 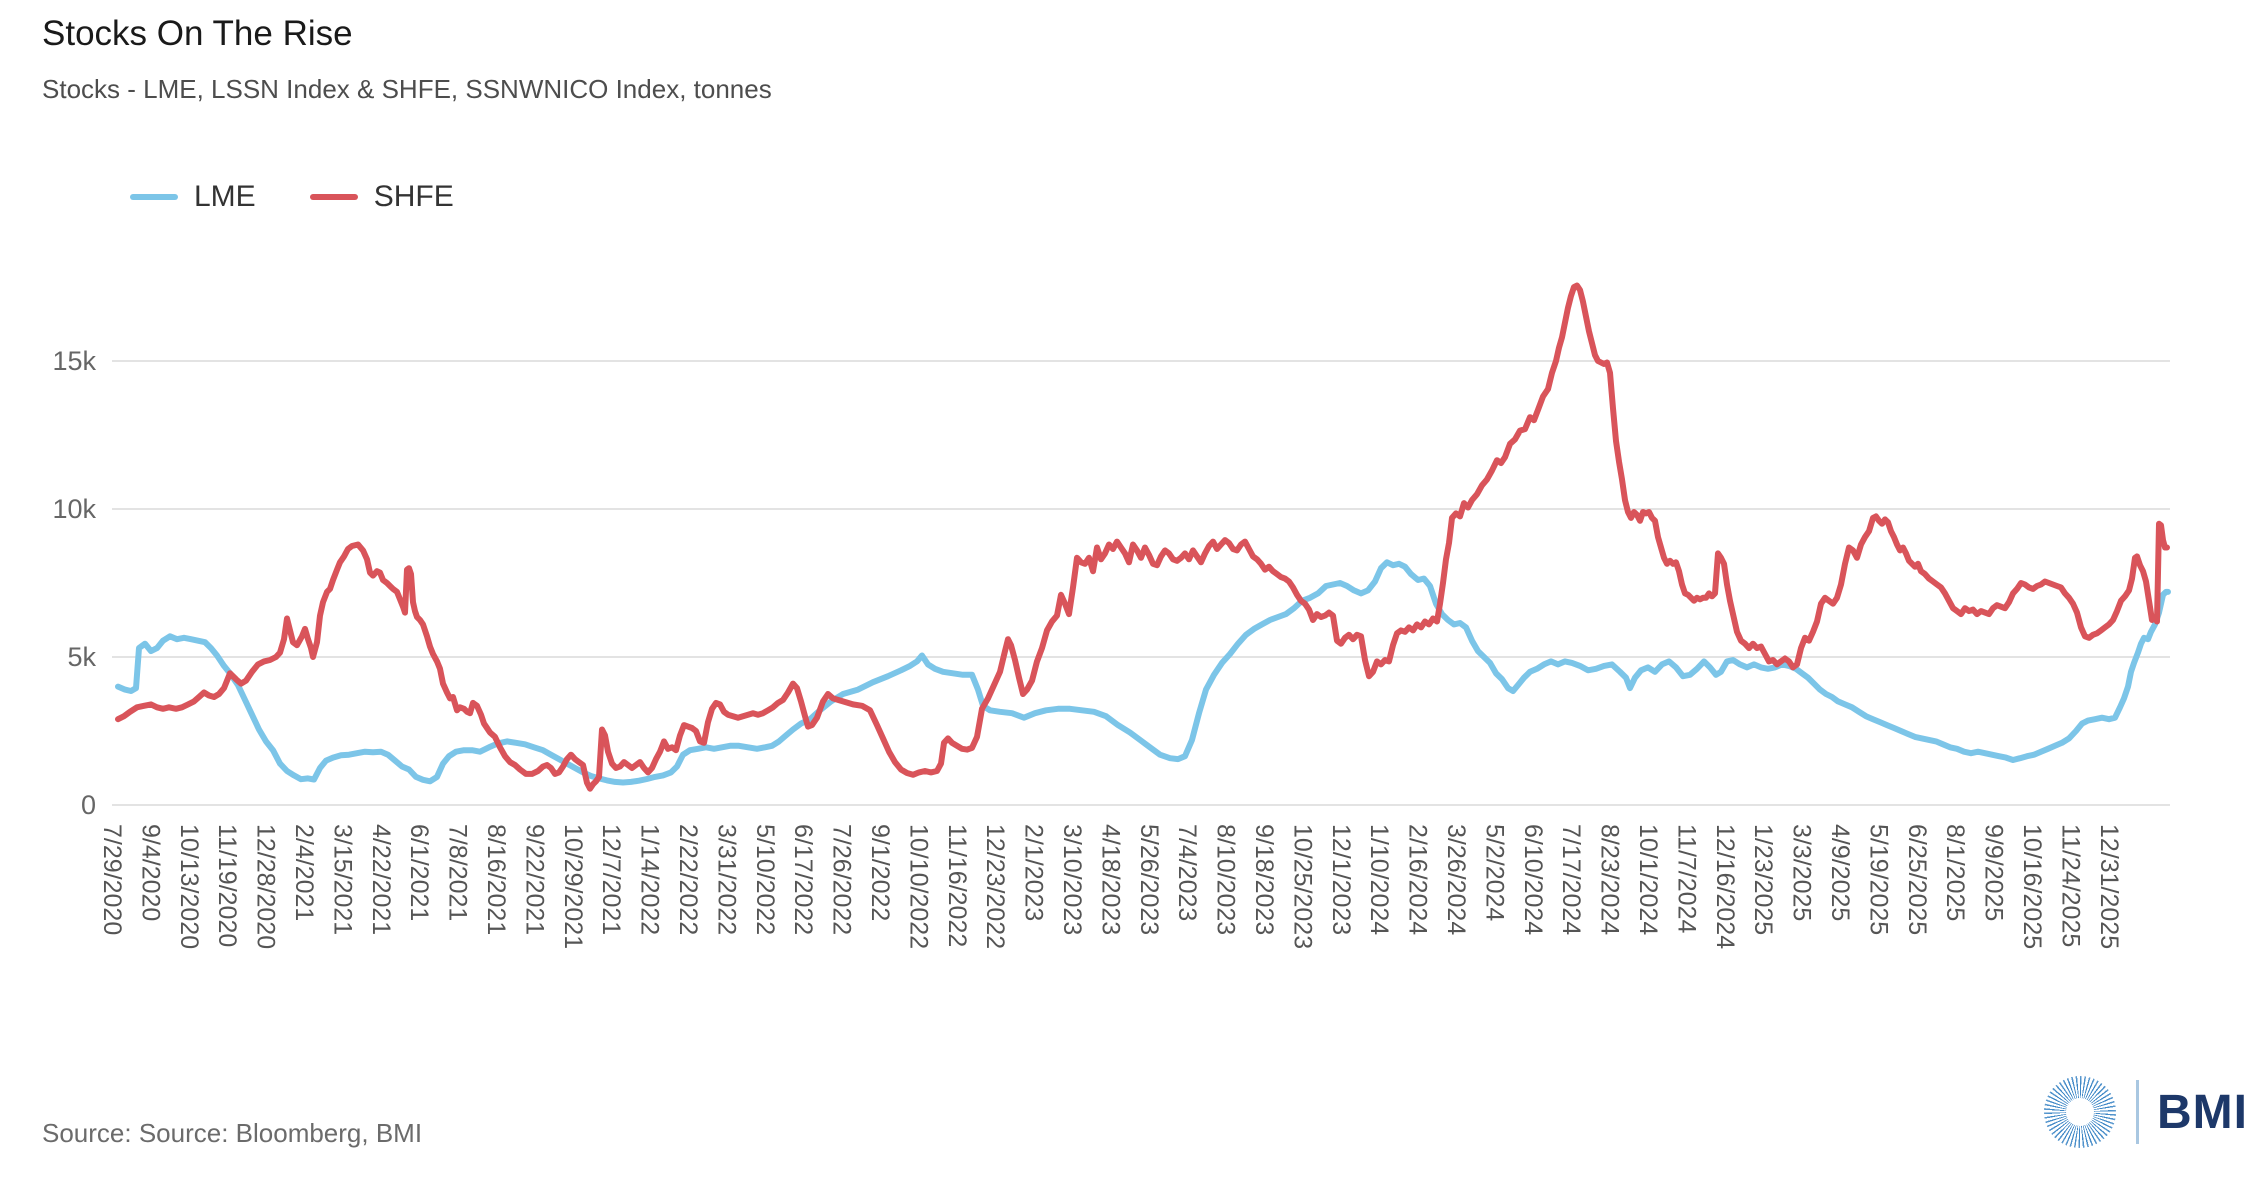 I want to click on x-tick-label: 8/23/2024, so click(x=1610, y=879).